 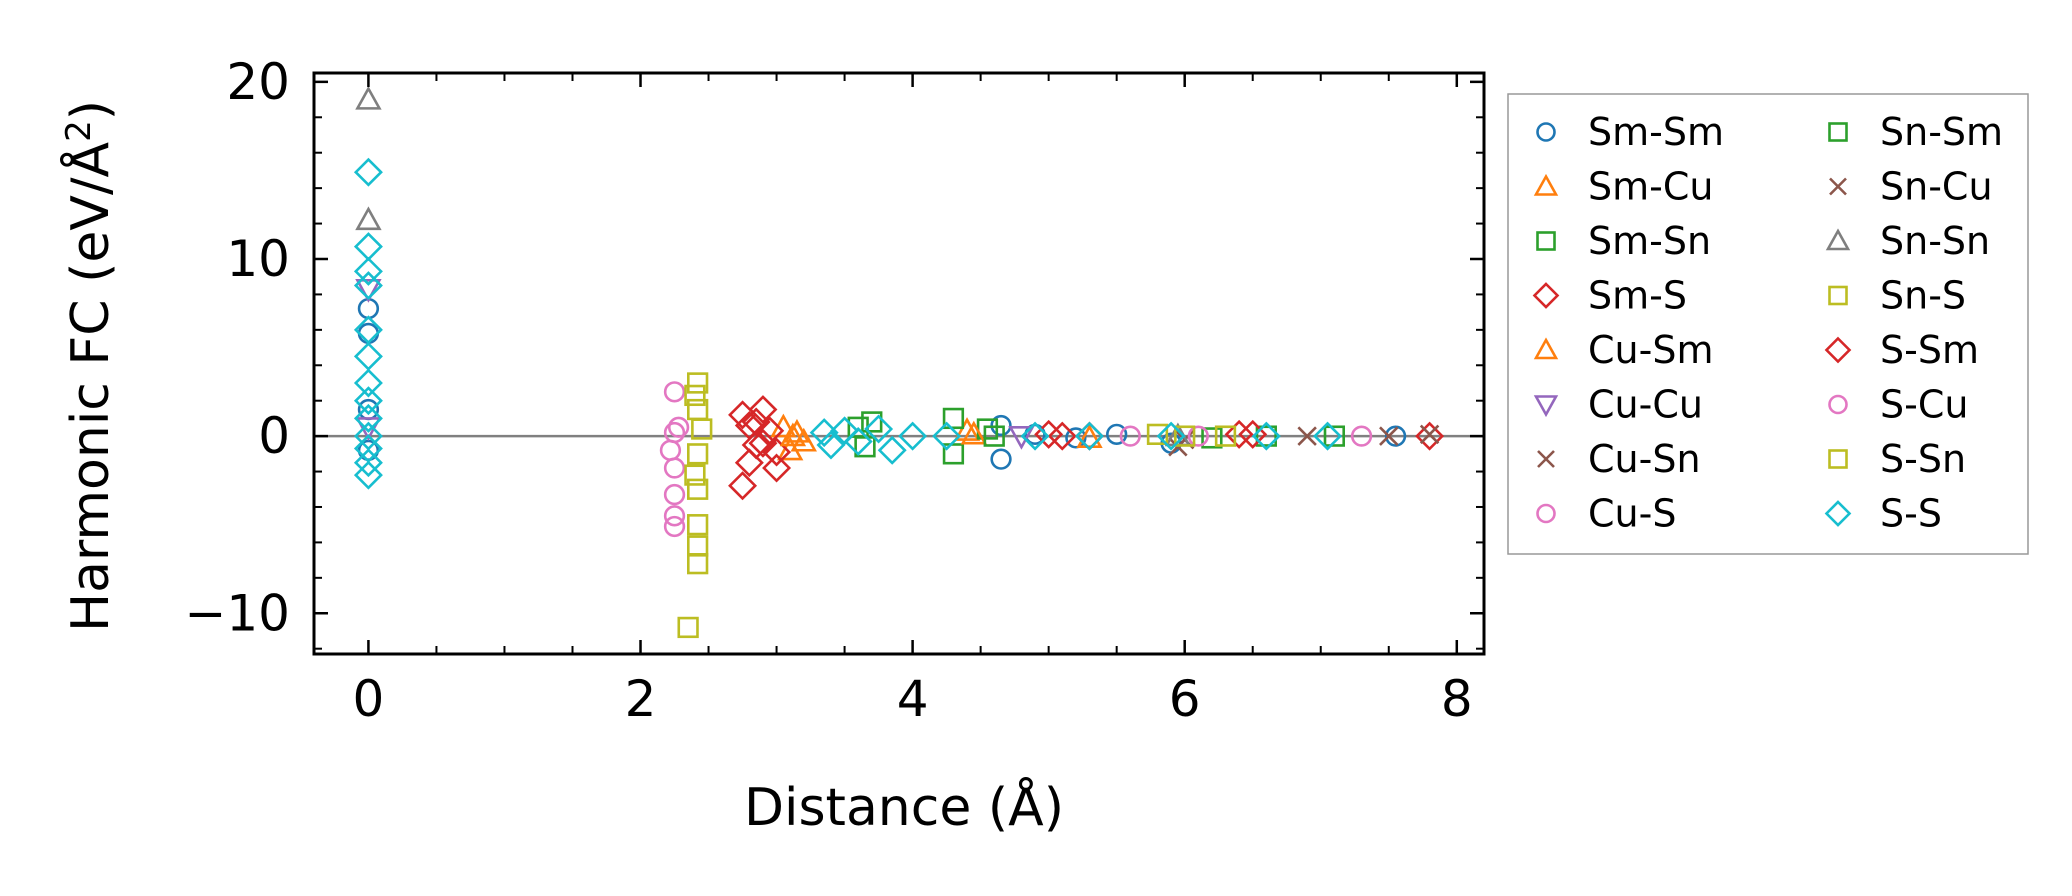 What do you see at coordinates (1656, 132) in the screenshot?
I see `legend-label: Sm-Sm` at bounding box center [1656, 132].